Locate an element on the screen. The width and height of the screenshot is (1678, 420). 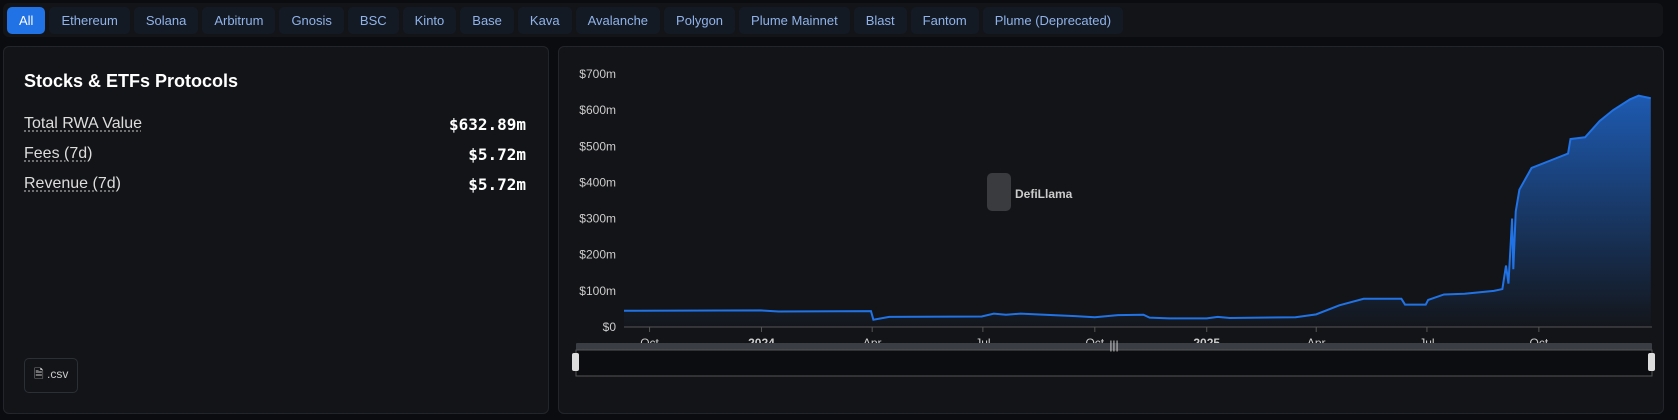
fees-value: $5.72m is located at coordinates (497, 154).